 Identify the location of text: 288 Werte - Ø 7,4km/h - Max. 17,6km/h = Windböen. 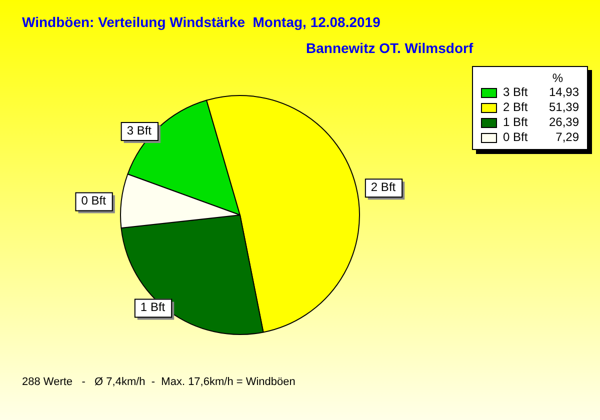
(159, 382).